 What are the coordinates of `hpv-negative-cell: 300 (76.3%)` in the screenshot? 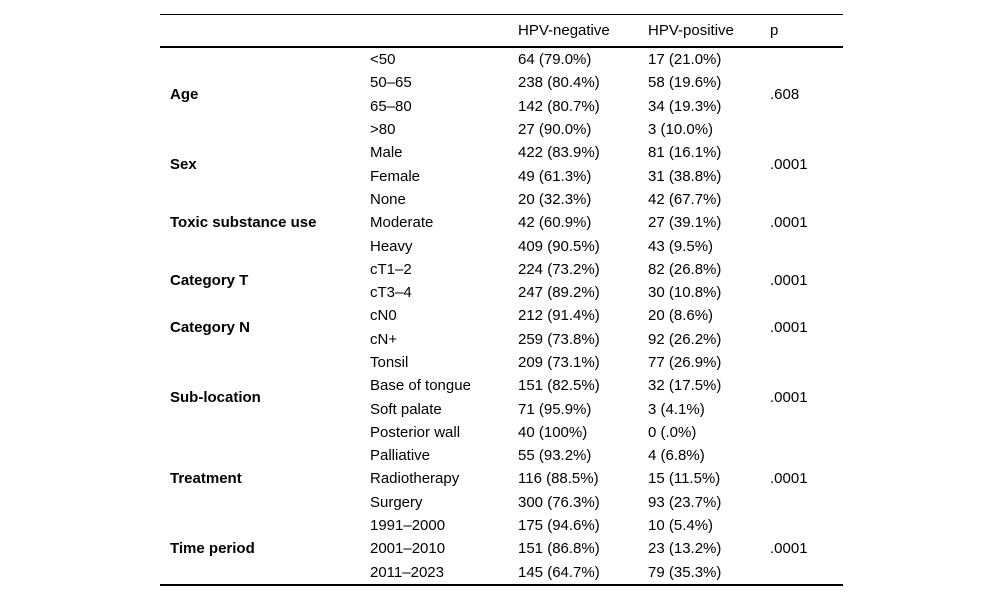 It's located at (559, 502).